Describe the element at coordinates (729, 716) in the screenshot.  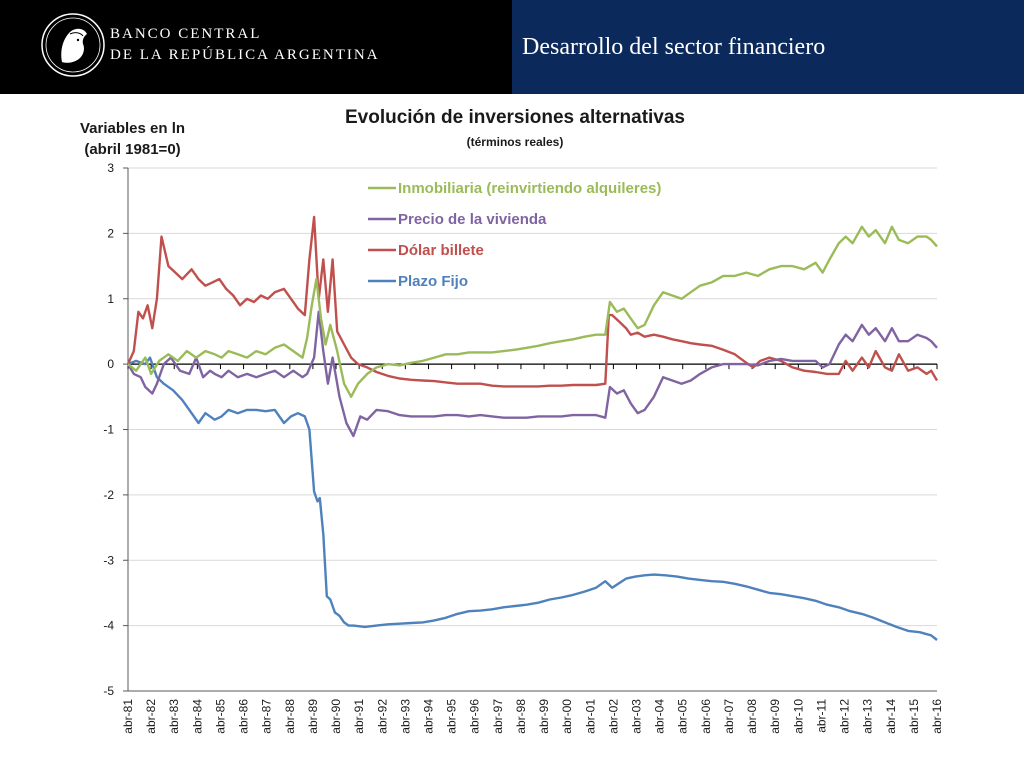
I see `x-tick-label: abr-07` at that location.